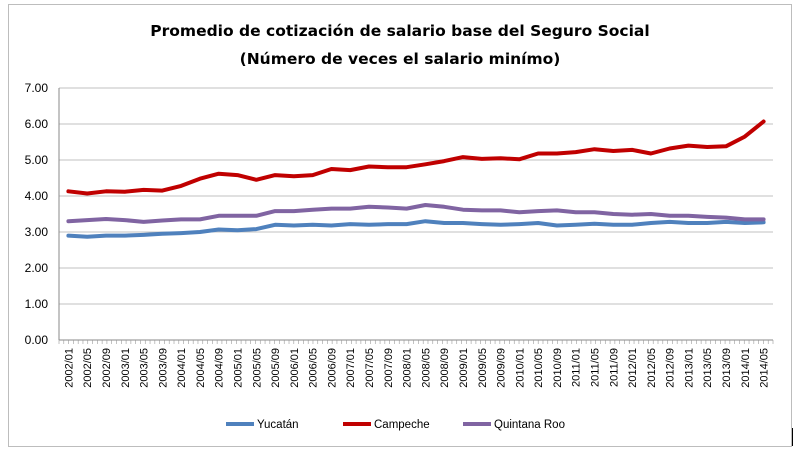 This screenshot has width=800, height=455. I want to click on x-tick-label: 2008/05, so click(426, 368).